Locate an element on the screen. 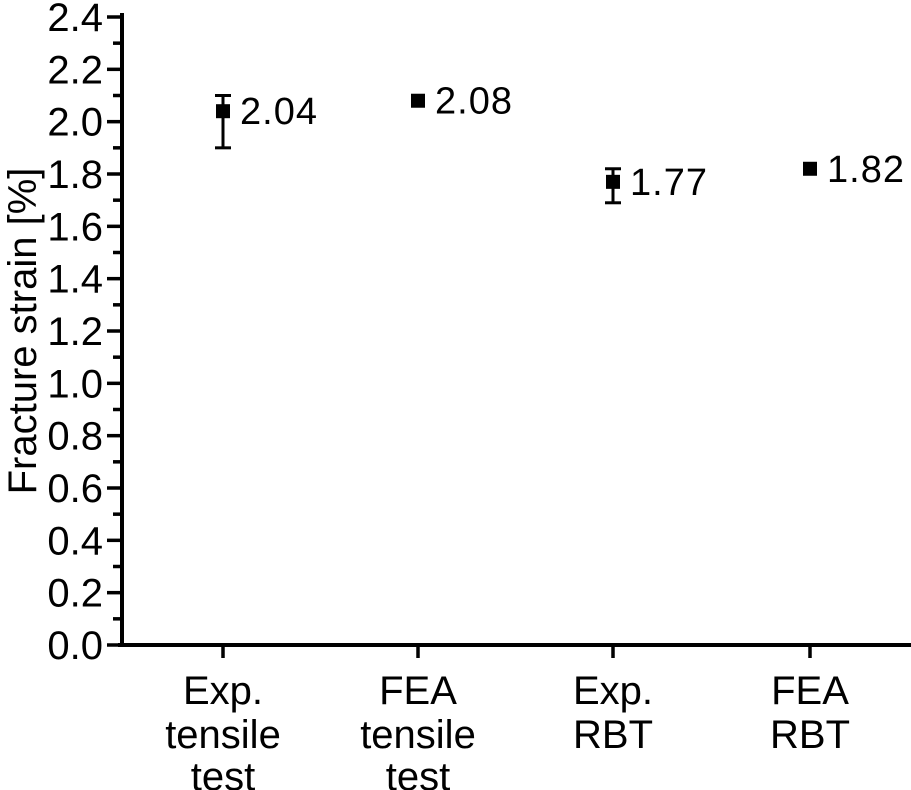  data-point-value-label: 2.04 is located at coordinates (279, 112).